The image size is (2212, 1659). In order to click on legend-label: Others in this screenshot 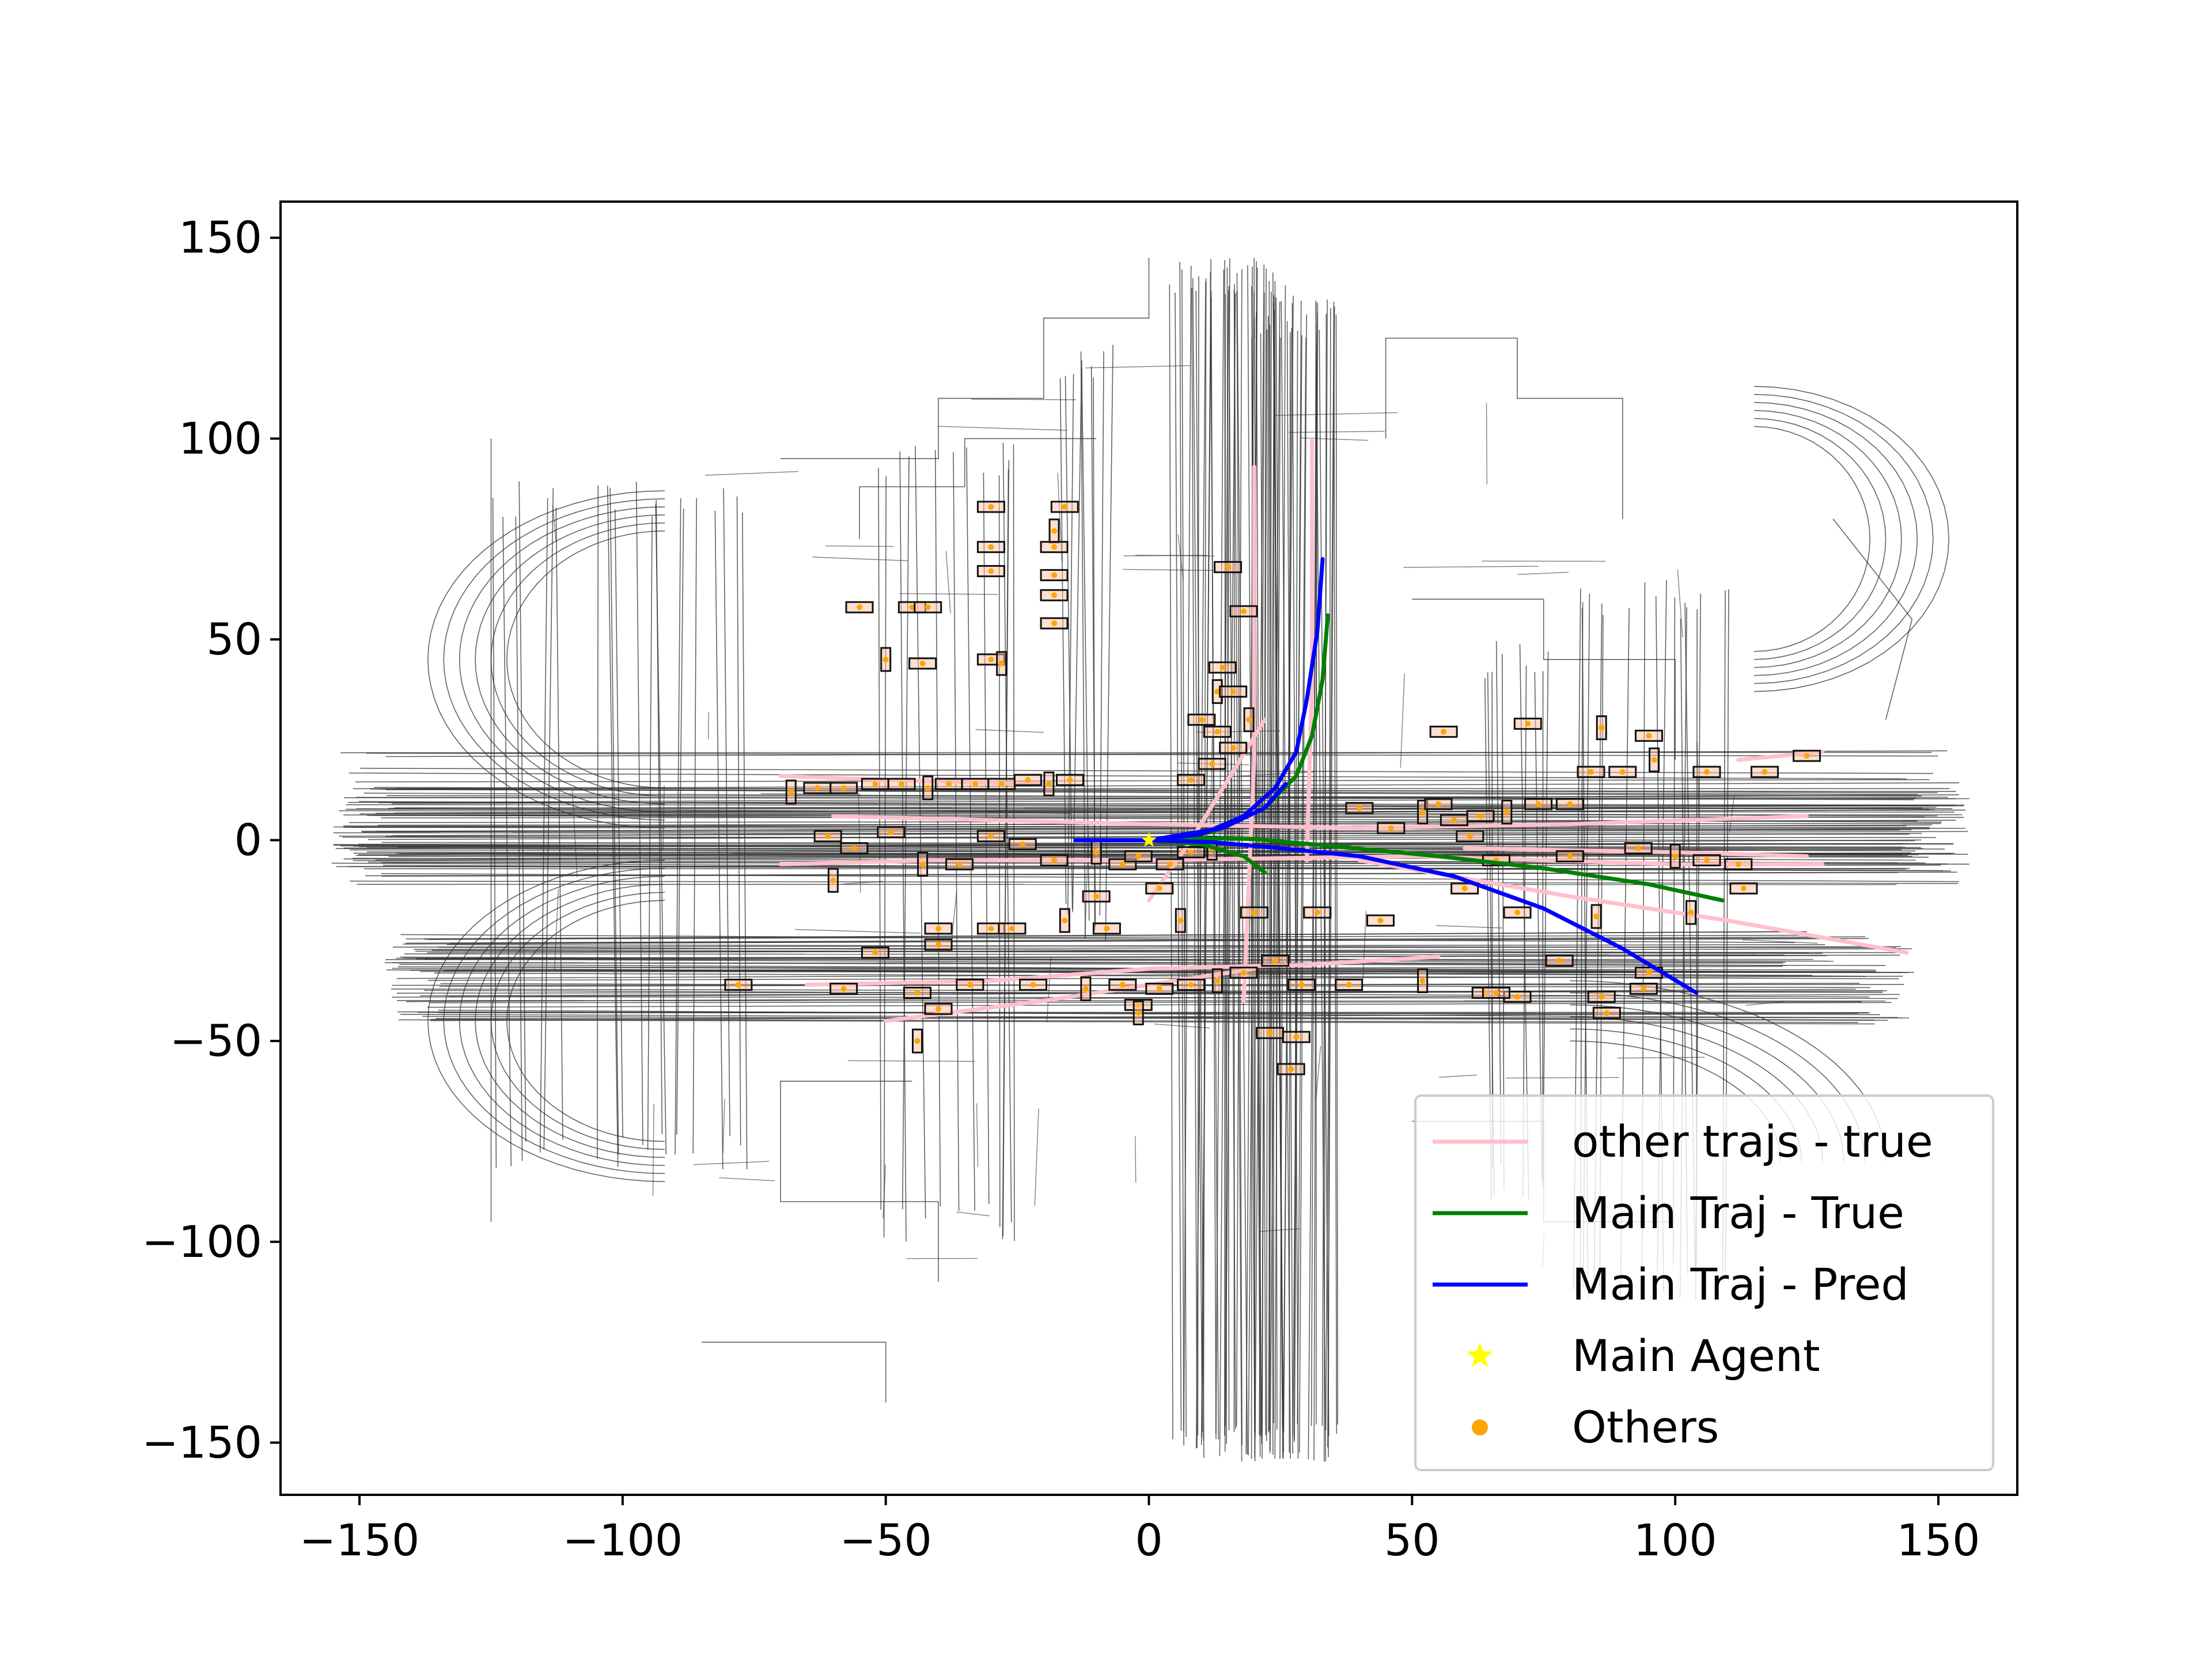, I will do `click(1645, 1427)`.